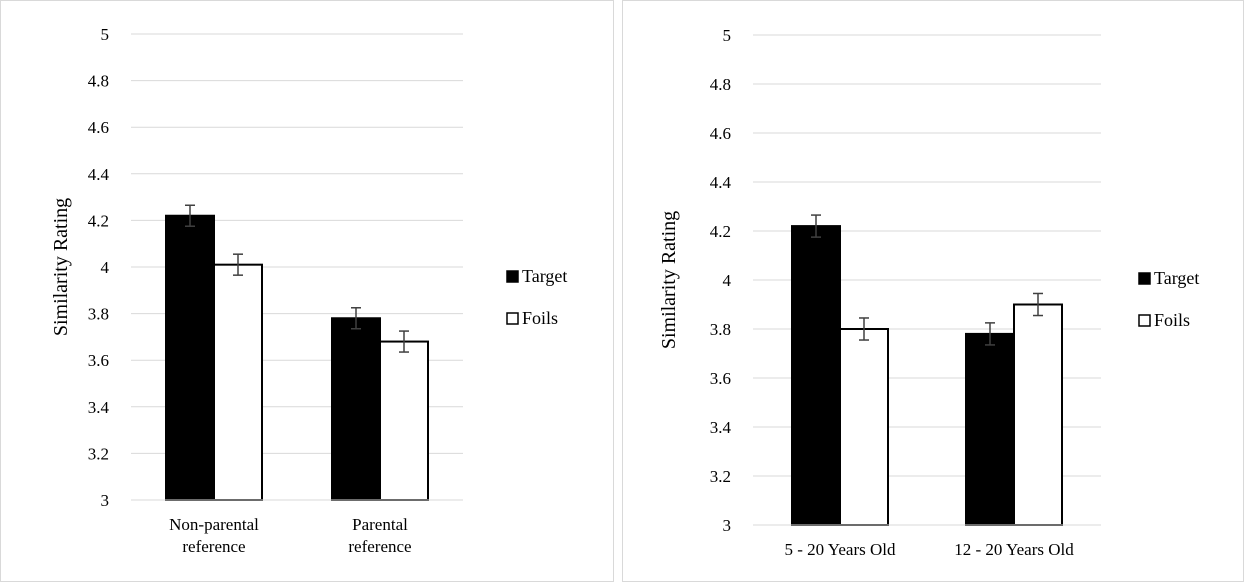  I want to click on x-category-label: Parental, so click(380, 524).